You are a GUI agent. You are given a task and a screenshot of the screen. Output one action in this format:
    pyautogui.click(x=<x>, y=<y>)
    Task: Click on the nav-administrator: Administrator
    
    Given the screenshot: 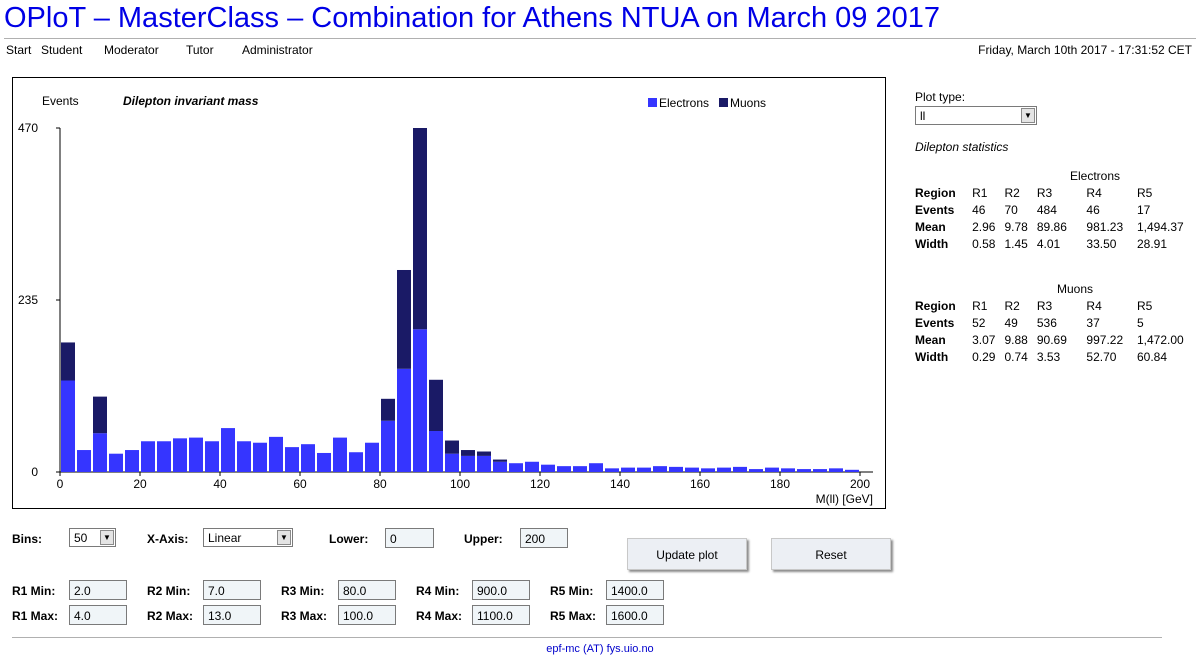 What is the action you would take?
    pyautogui.click(x=277, y=50)
    